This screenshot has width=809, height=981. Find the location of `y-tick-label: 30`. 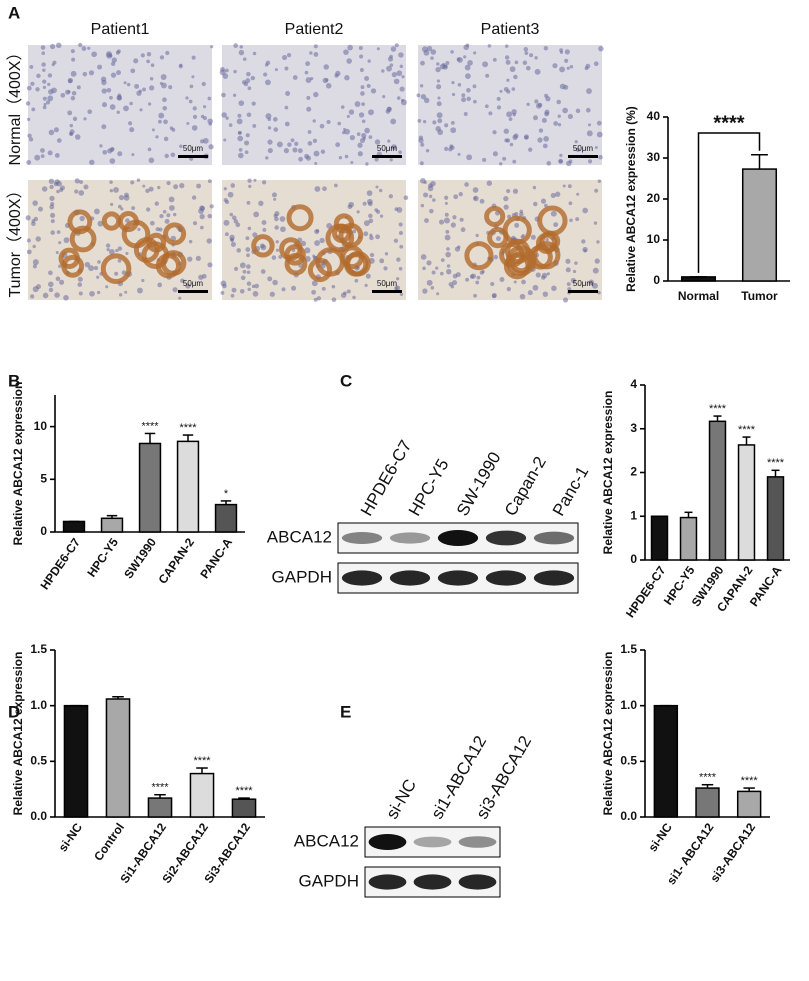

y-tick-label: 30 is located at coordinates (654, 157).